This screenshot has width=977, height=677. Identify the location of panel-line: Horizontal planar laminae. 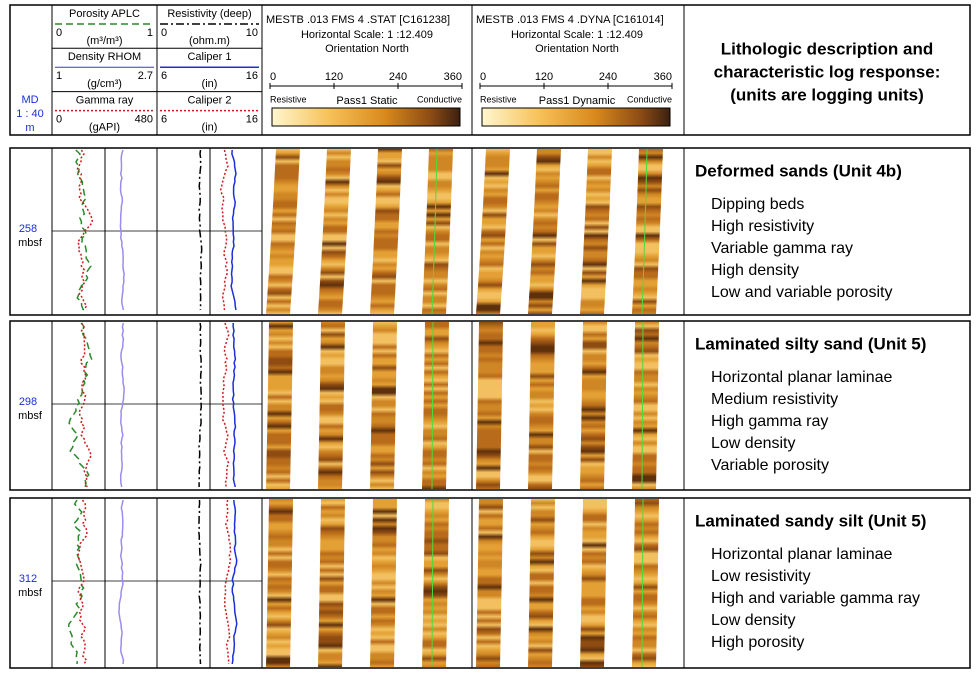
(802, 377).